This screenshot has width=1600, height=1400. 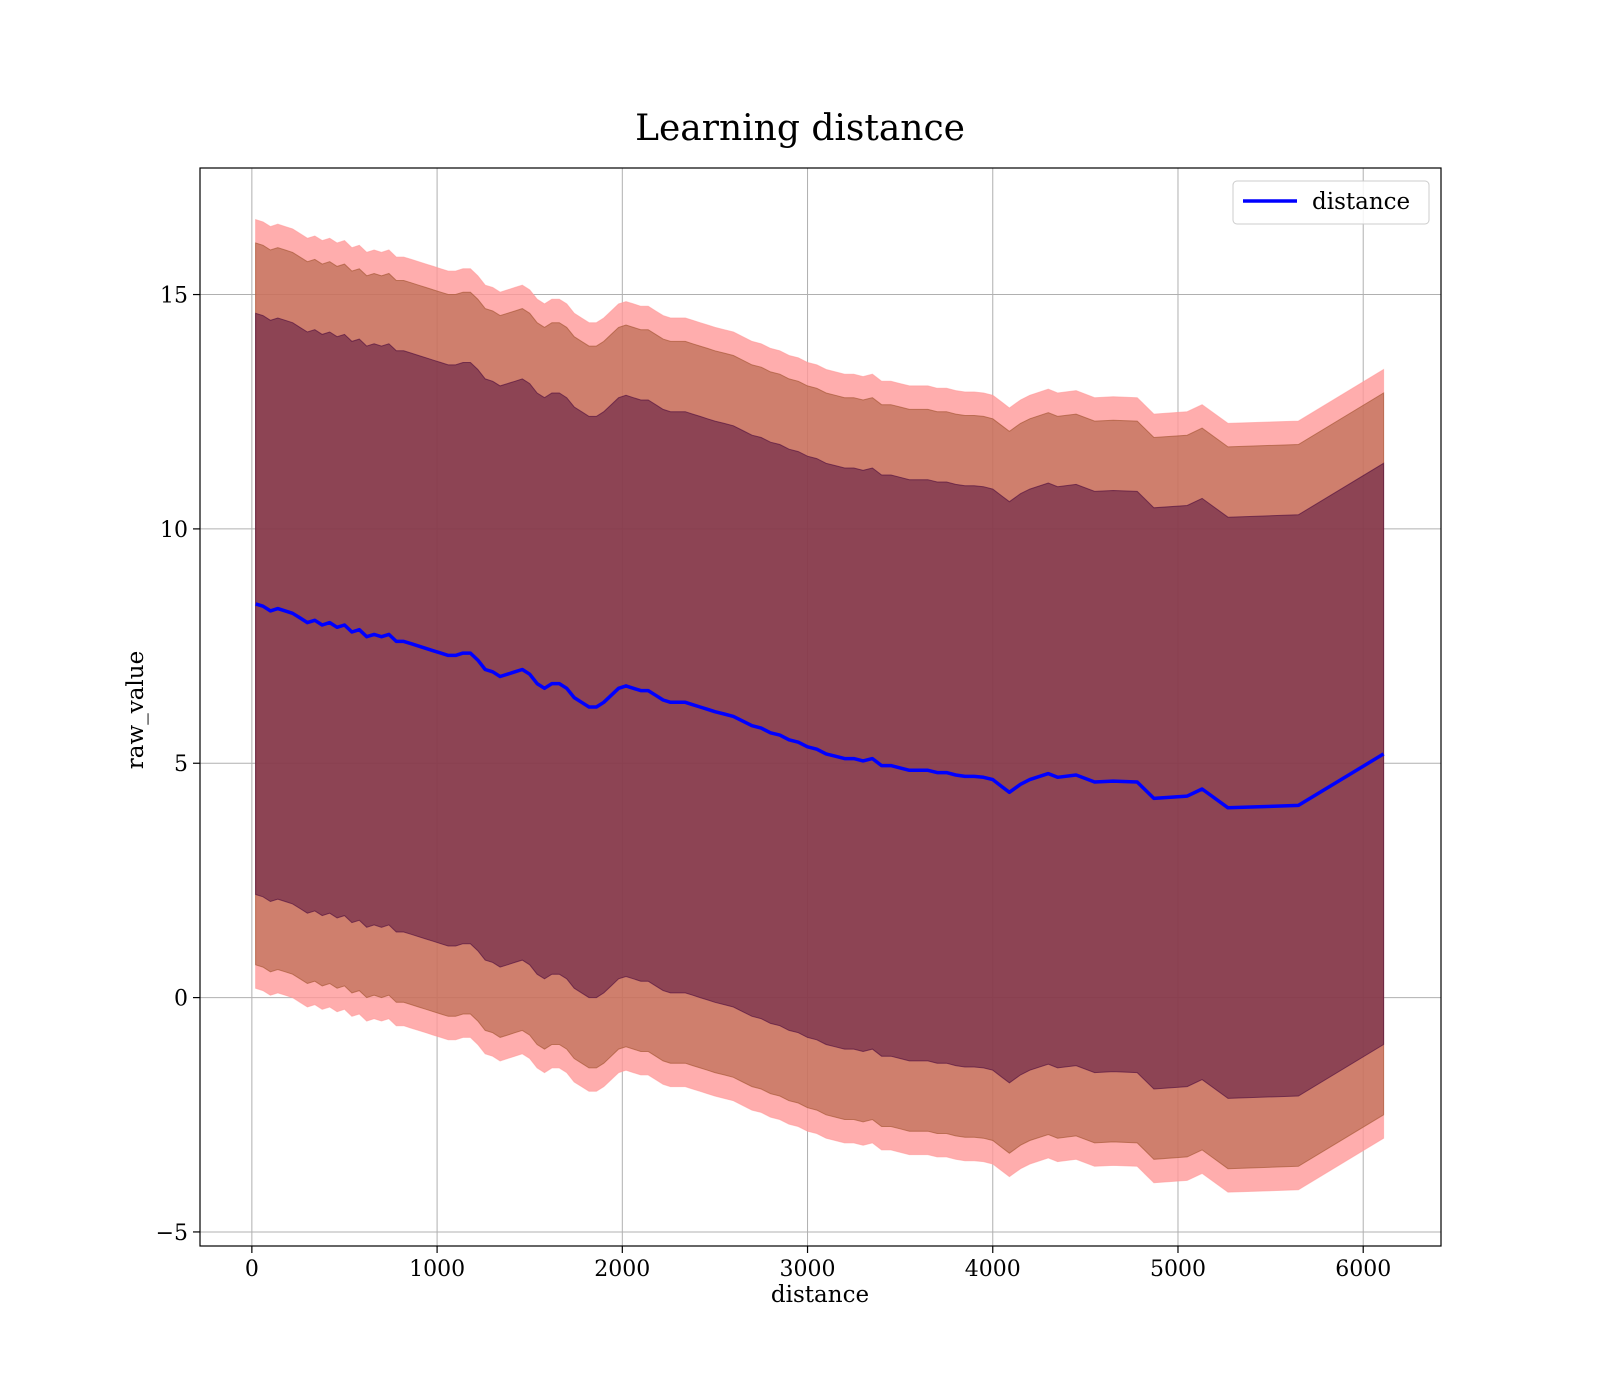 What do you see at coordinates (622, 1269) in the screenshot?
I see `x-tick-label: 2000` at bounding box center [622, 1269].